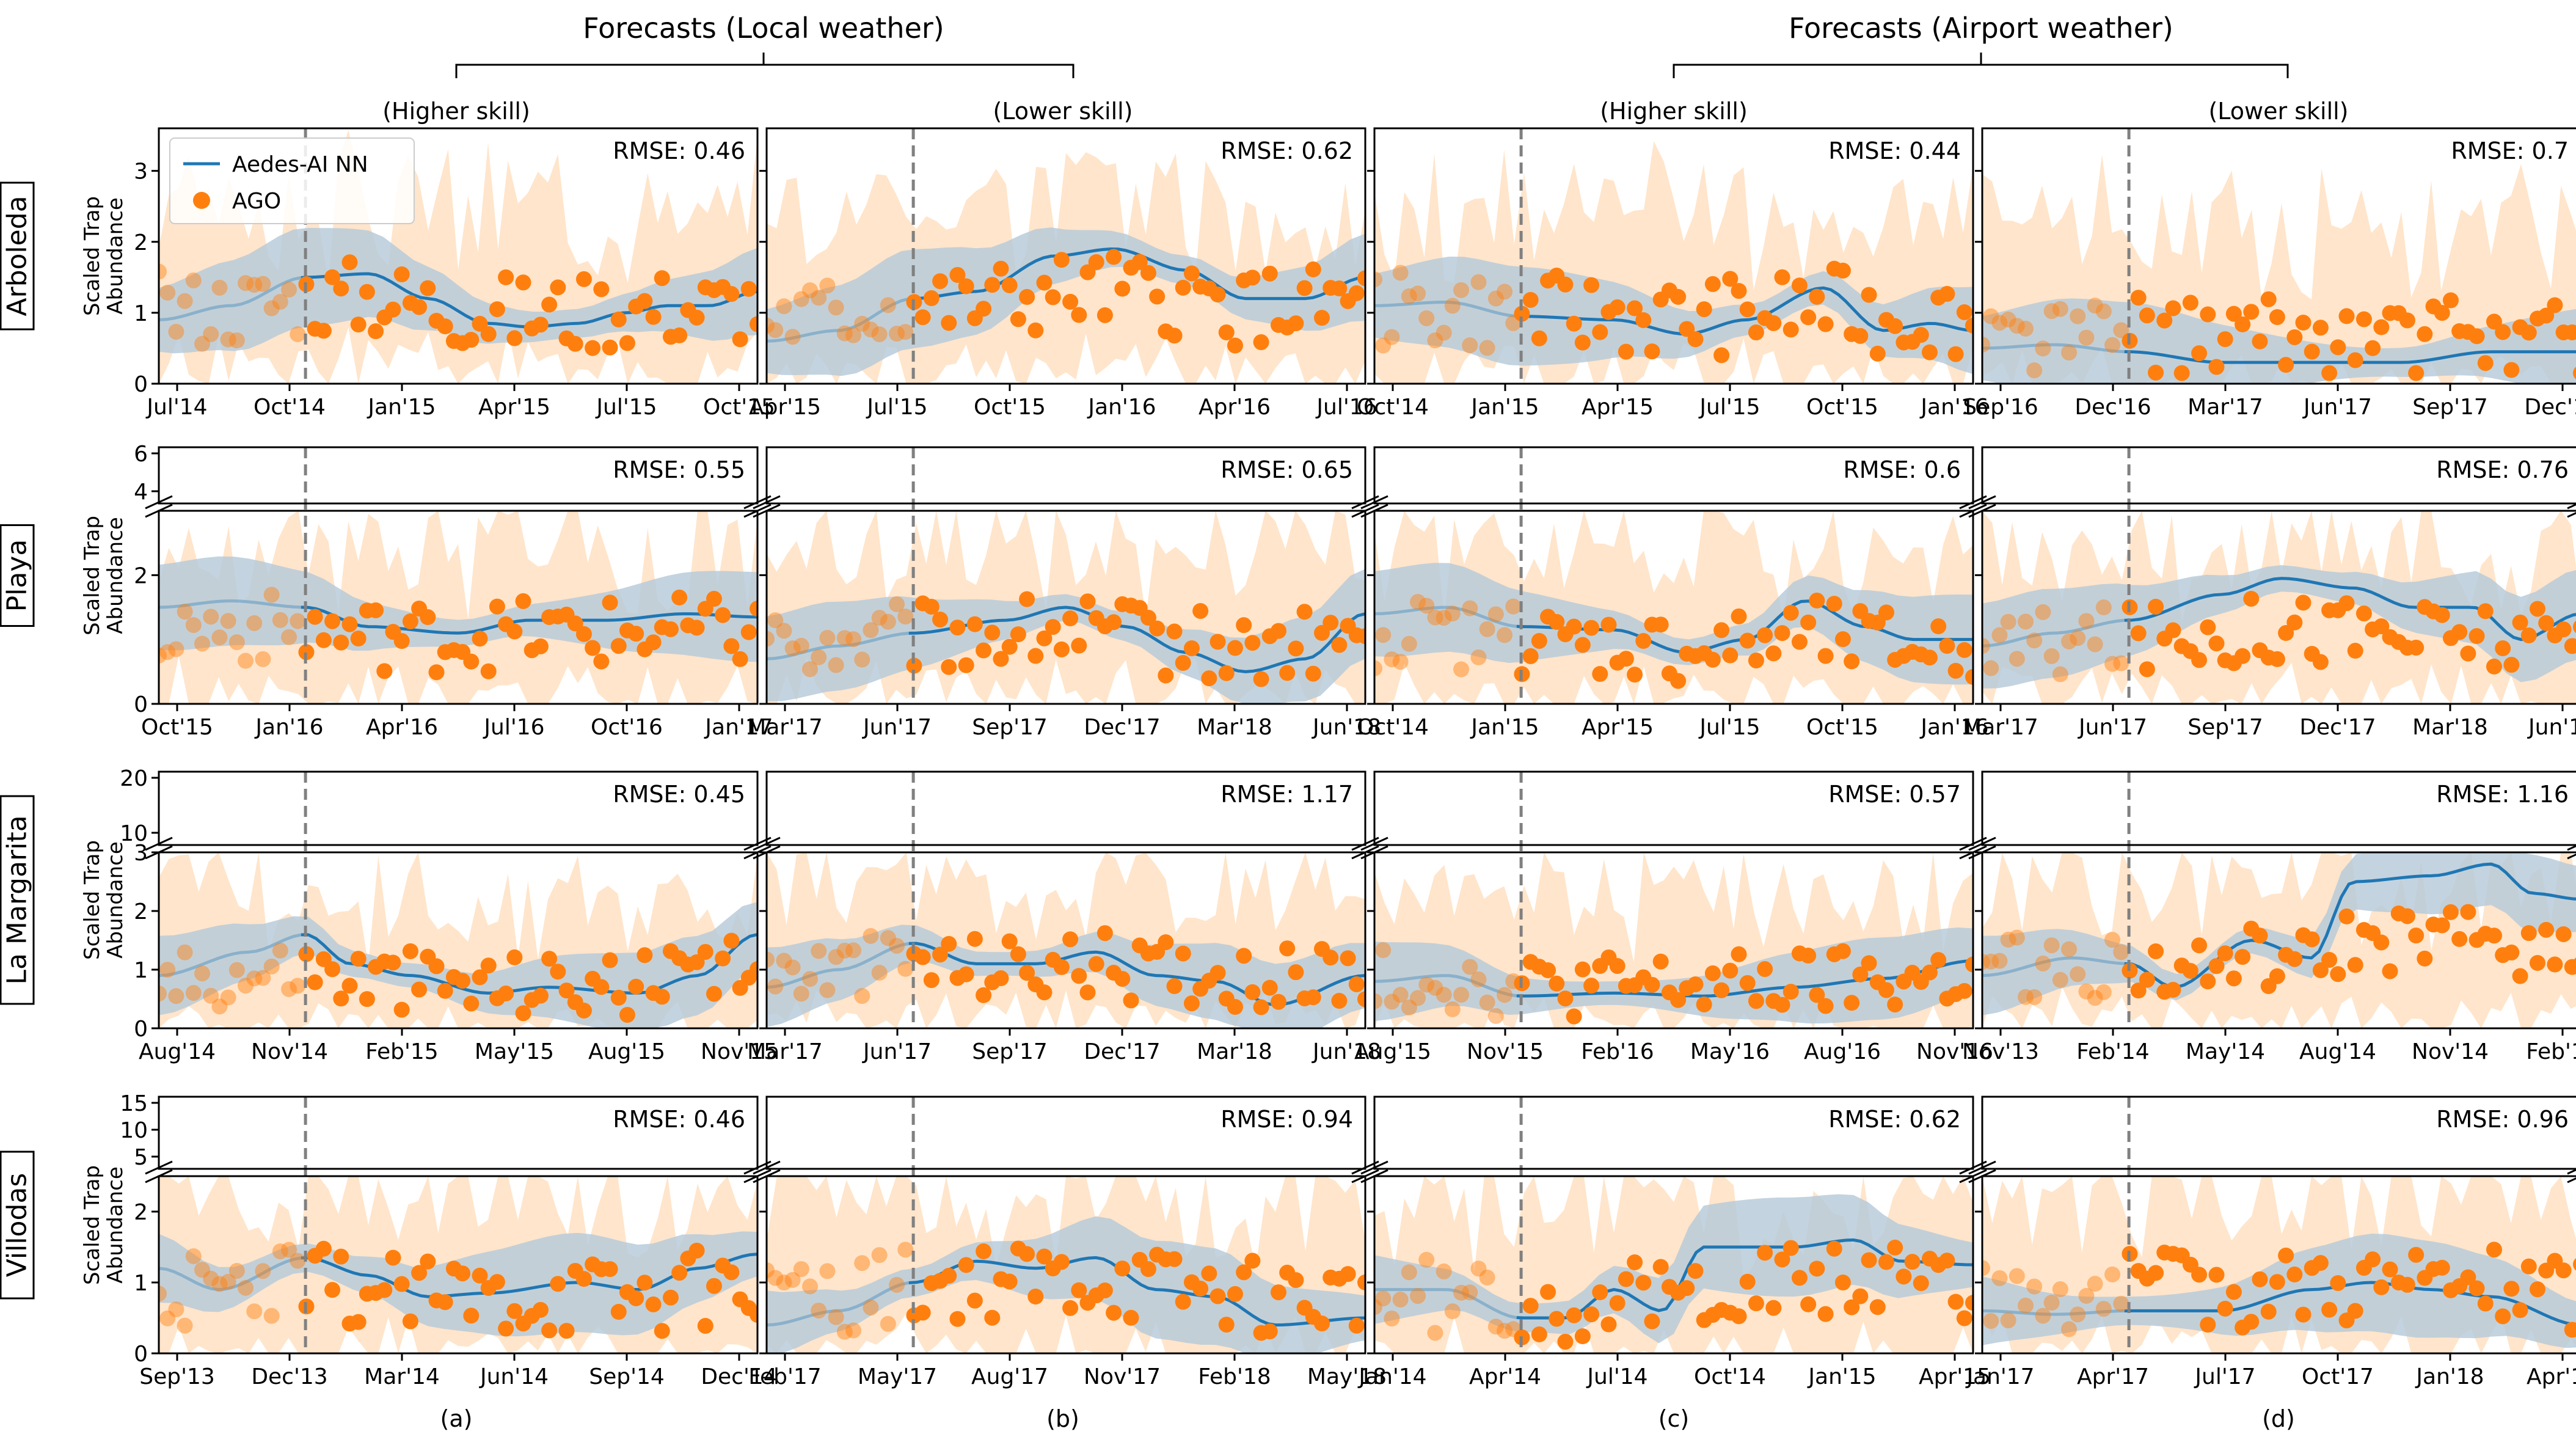  I want to click on axes-frame, so click(1673, 256).